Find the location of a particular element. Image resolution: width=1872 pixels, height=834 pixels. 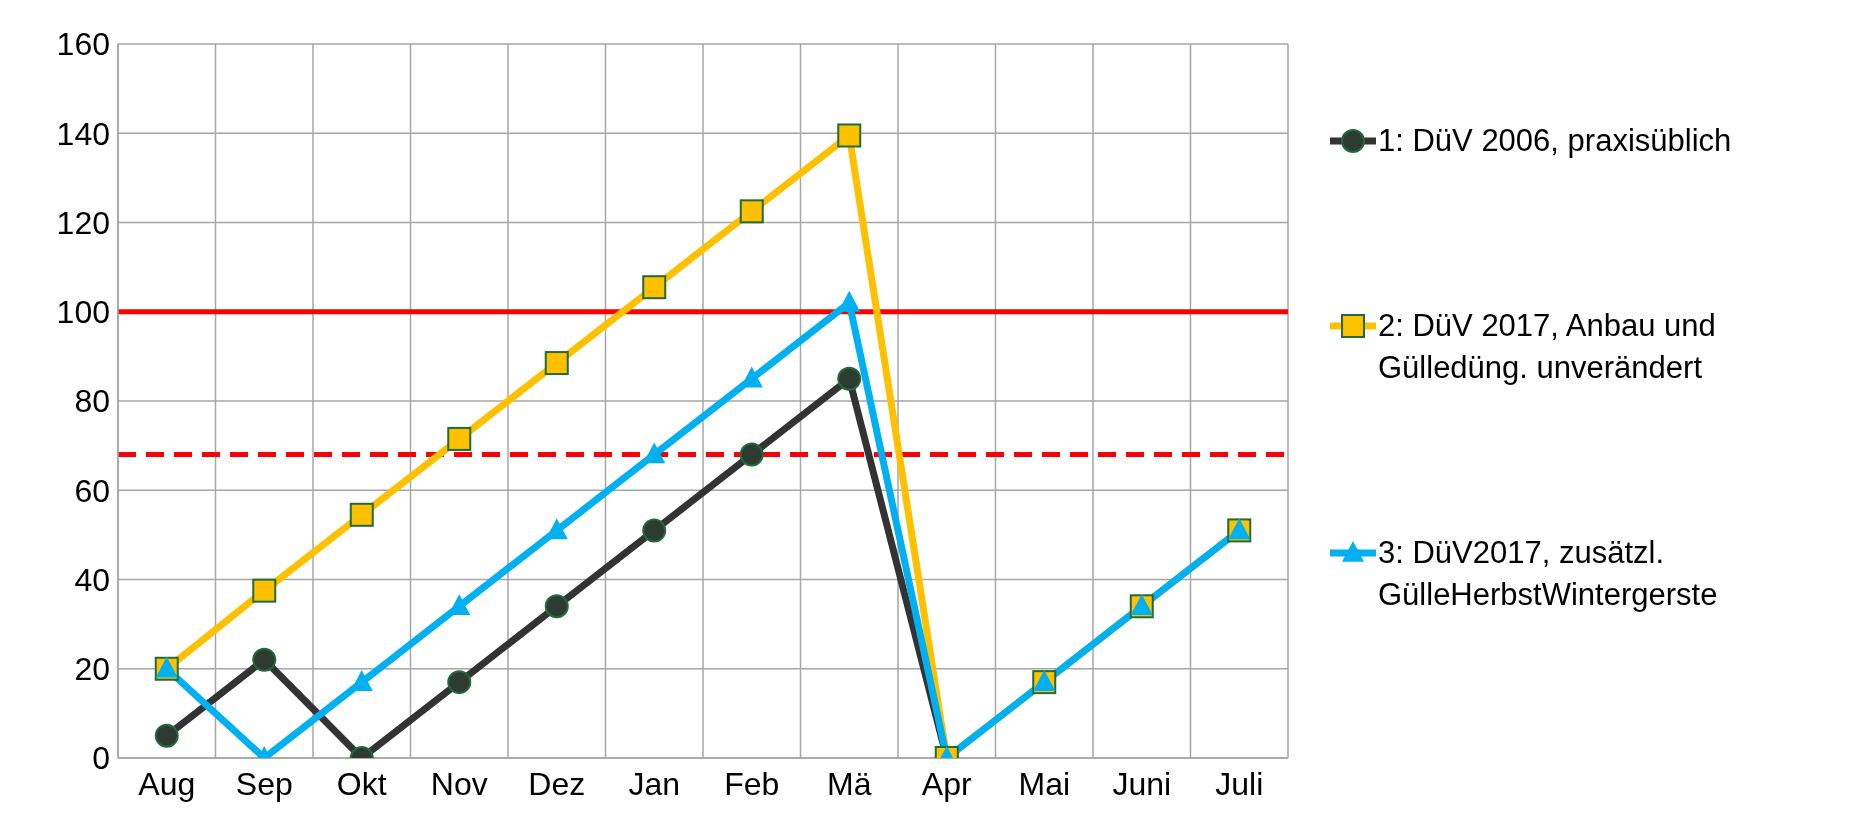

y-tick-label: 80 is located at coordinates (92, 401).